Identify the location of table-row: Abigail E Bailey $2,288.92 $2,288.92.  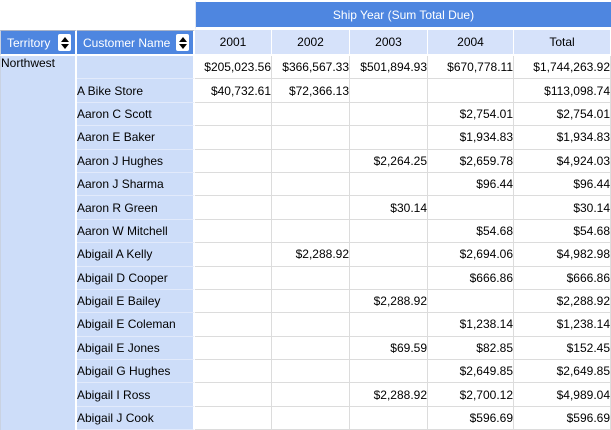
(305, 301).